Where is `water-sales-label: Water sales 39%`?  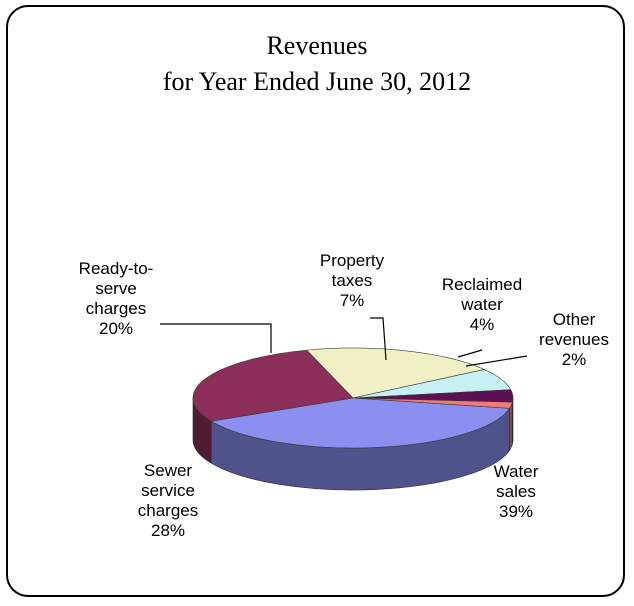 water-sales-label: Water sales 39% is located at coordinates (516, 491).